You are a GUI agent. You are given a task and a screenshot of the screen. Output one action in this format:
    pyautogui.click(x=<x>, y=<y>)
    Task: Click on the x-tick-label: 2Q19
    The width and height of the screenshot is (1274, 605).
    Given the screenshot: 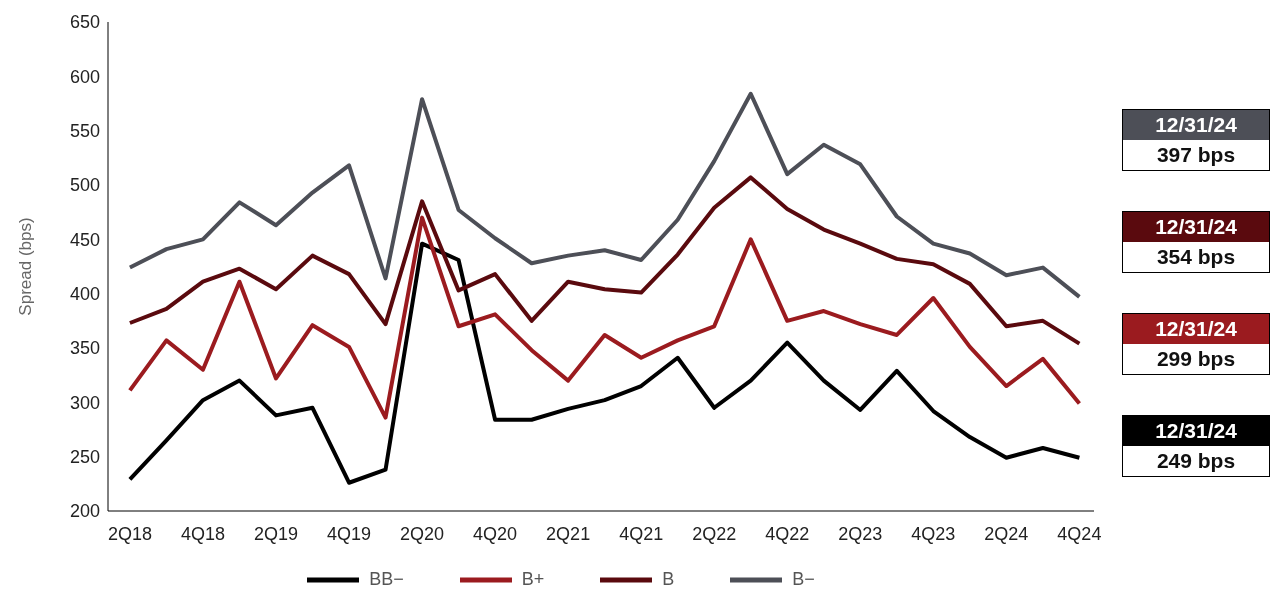 What is the action you would take?
    pyautogui.click(x=276, y=533)
    